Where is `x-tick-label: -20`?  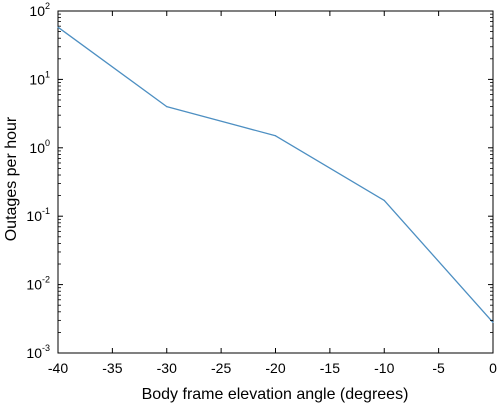
x-tick-label: -20 is located at coordinates (275, 368).